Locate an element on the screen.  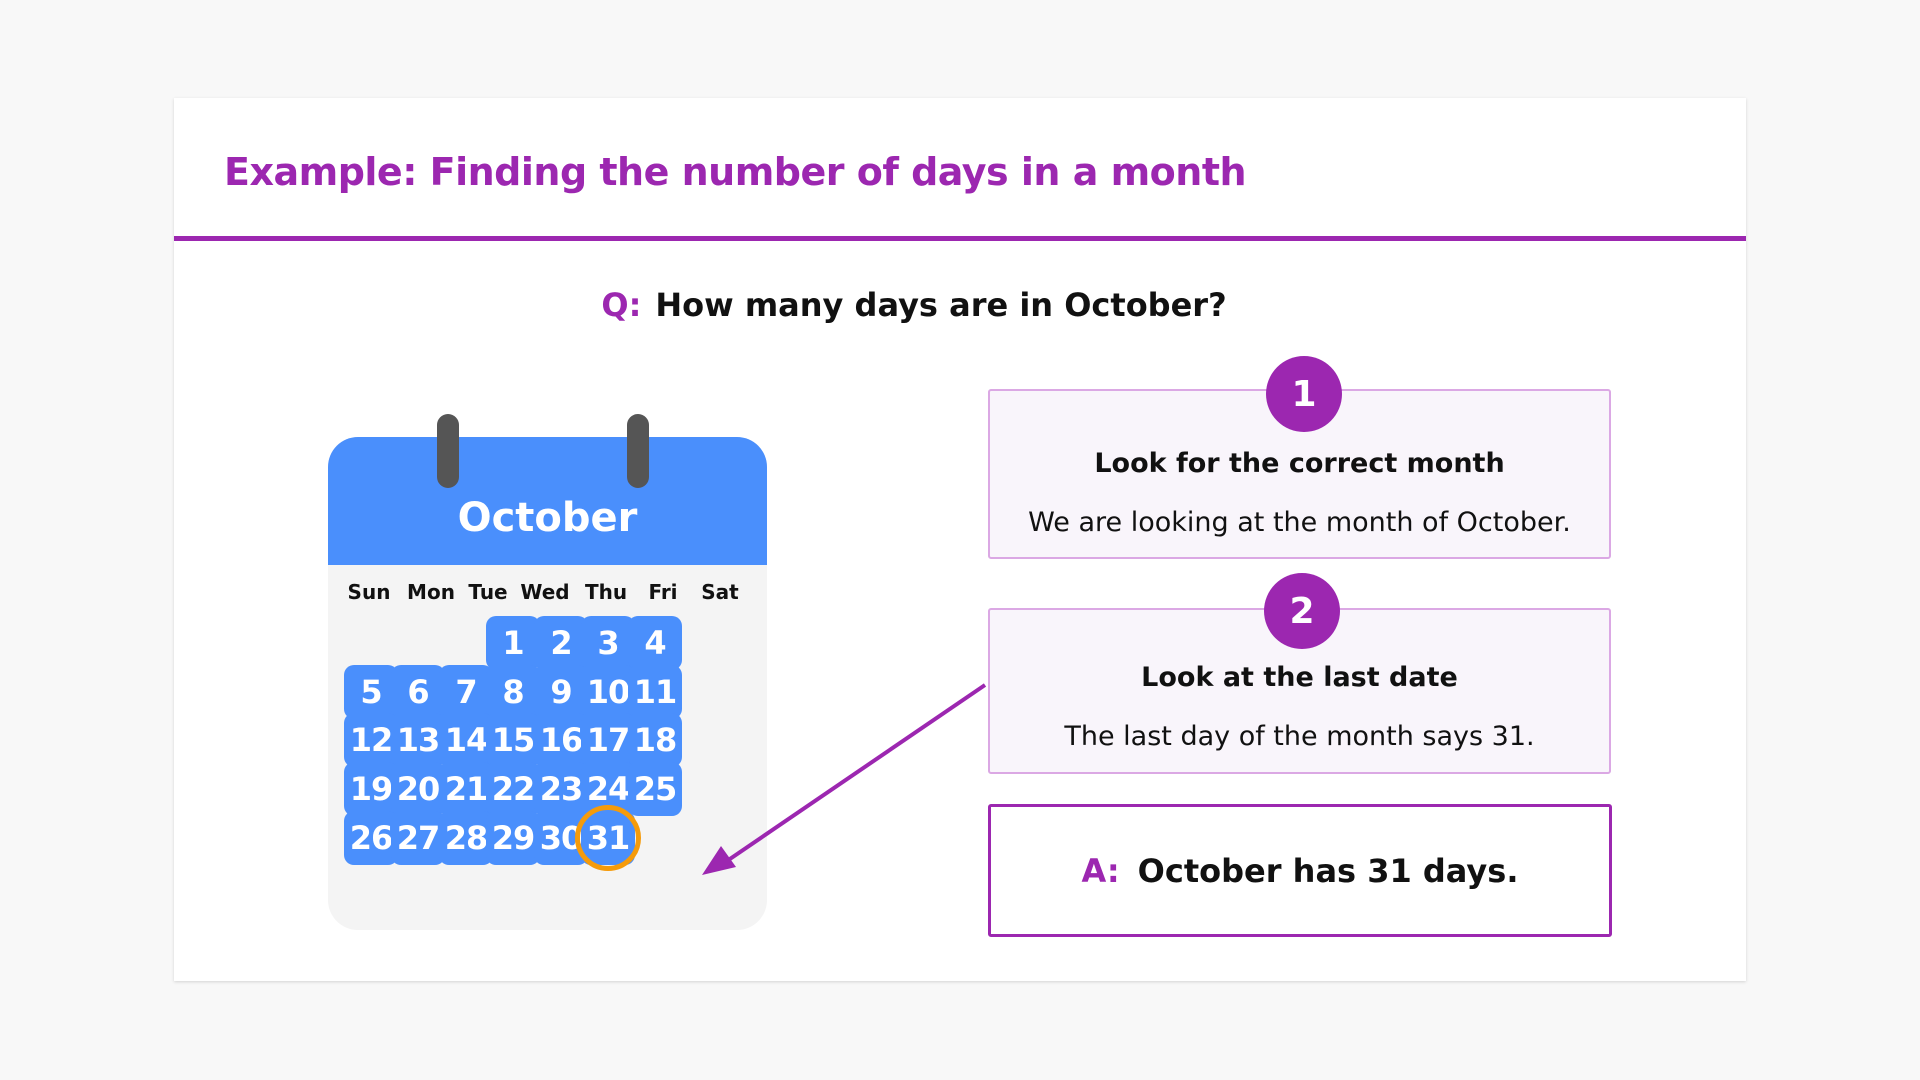
weekday-label: Sun is located at coordinates (369, 592).